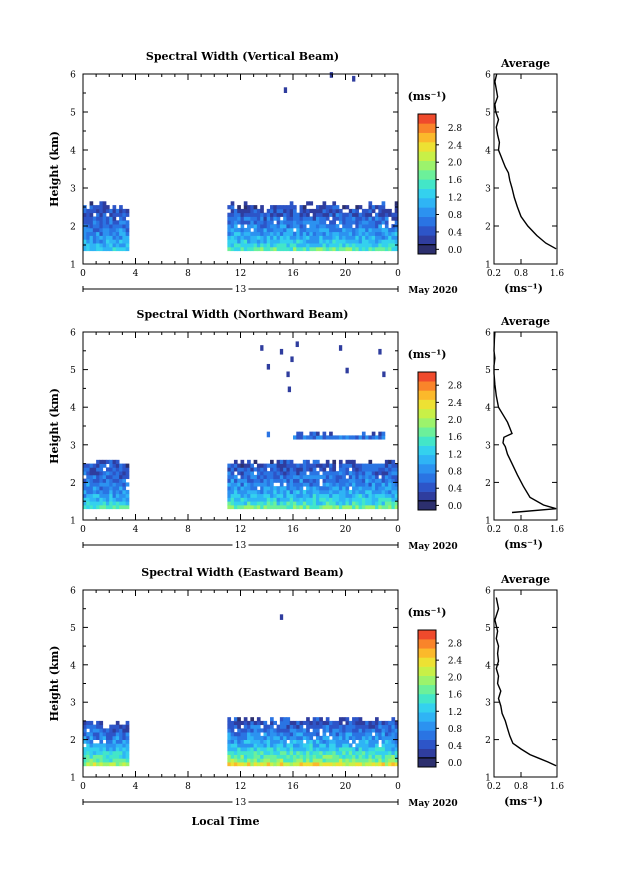  I want to click on colorbar-tick-label: 0.4, so click(455, 747).